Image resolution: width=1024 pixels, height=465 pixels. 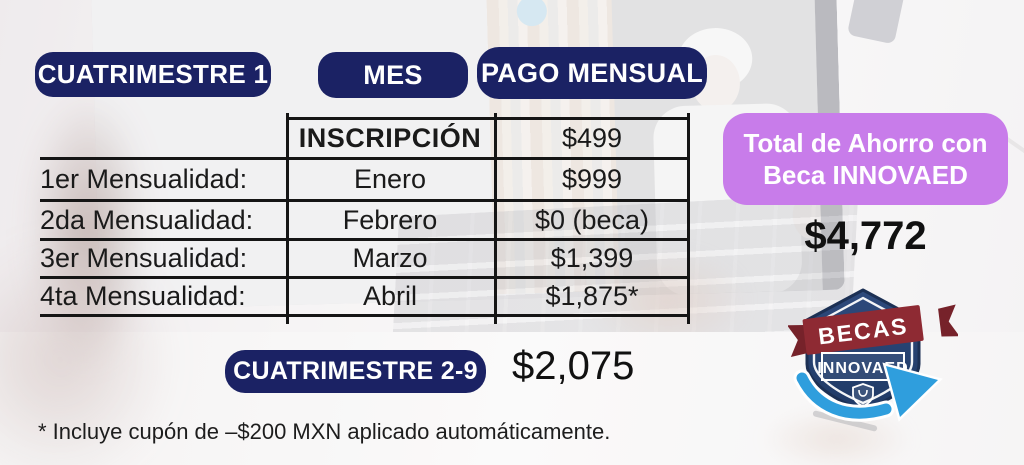 I want to click on cuatrimestre29-label: CUATRIMESTRE 2-9, so click(x=355, y=371).